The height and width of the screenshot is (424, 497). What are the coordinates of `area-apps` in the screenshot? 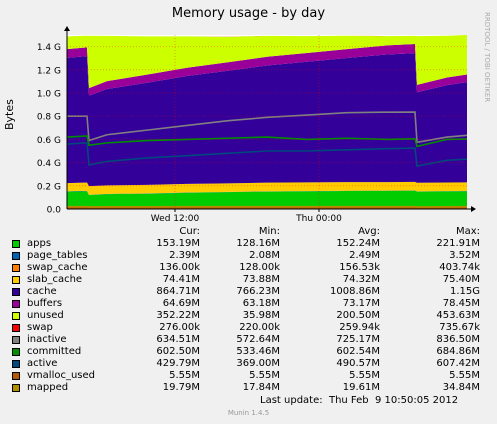 It's located at (267, 199).